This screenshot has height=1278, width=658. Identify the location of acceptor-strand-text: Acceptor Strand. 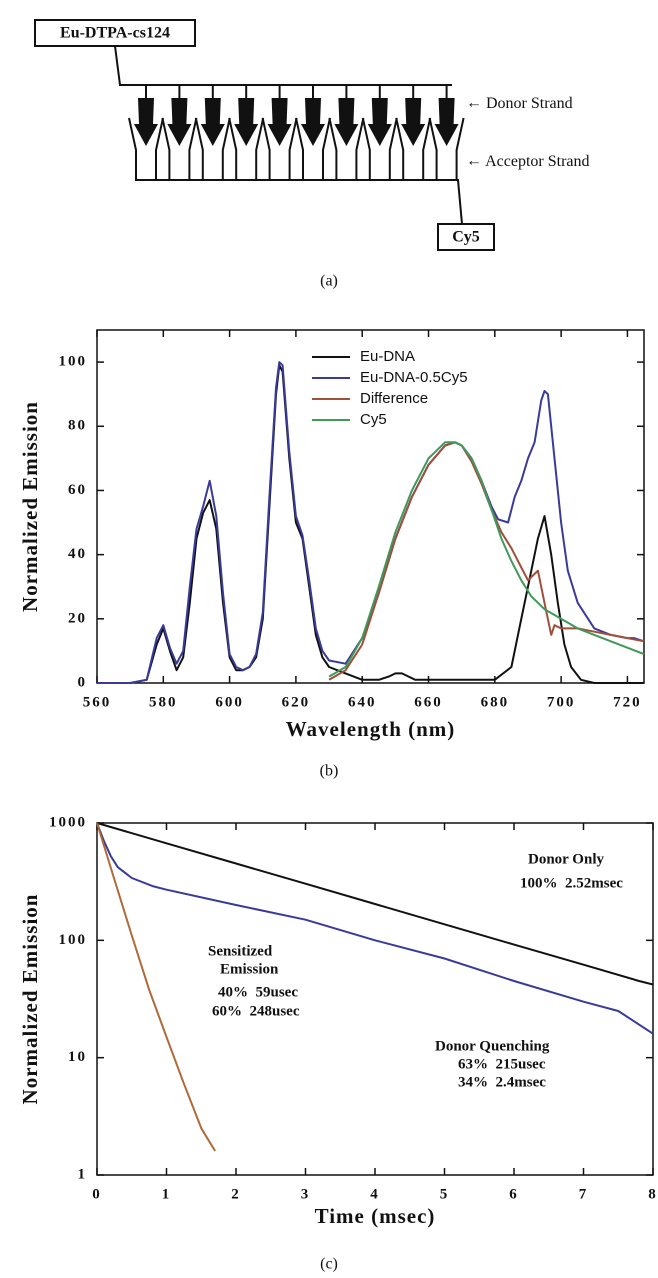
(537, 161).